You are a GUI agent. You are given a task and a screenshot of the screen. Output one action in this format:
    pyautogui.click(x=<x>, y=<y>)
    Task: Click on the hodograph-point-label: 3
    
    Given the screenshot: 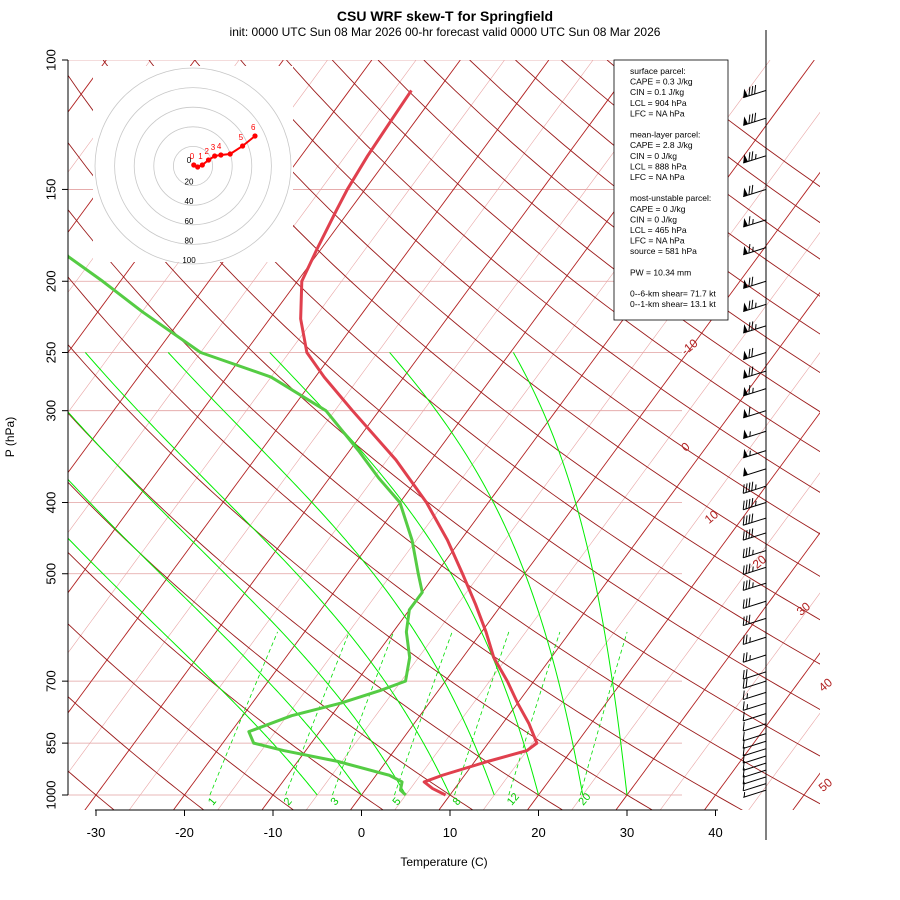 What is the action you would take?
    pyautogui.click(x=213, y=147)
    